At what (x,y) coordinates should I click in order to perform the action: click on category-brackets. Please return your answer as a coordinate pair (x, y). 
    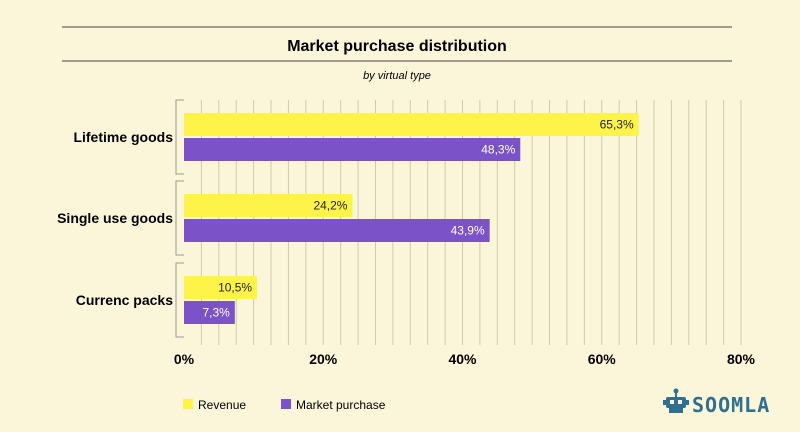
    Looking at the image, I should click on (179, 218).